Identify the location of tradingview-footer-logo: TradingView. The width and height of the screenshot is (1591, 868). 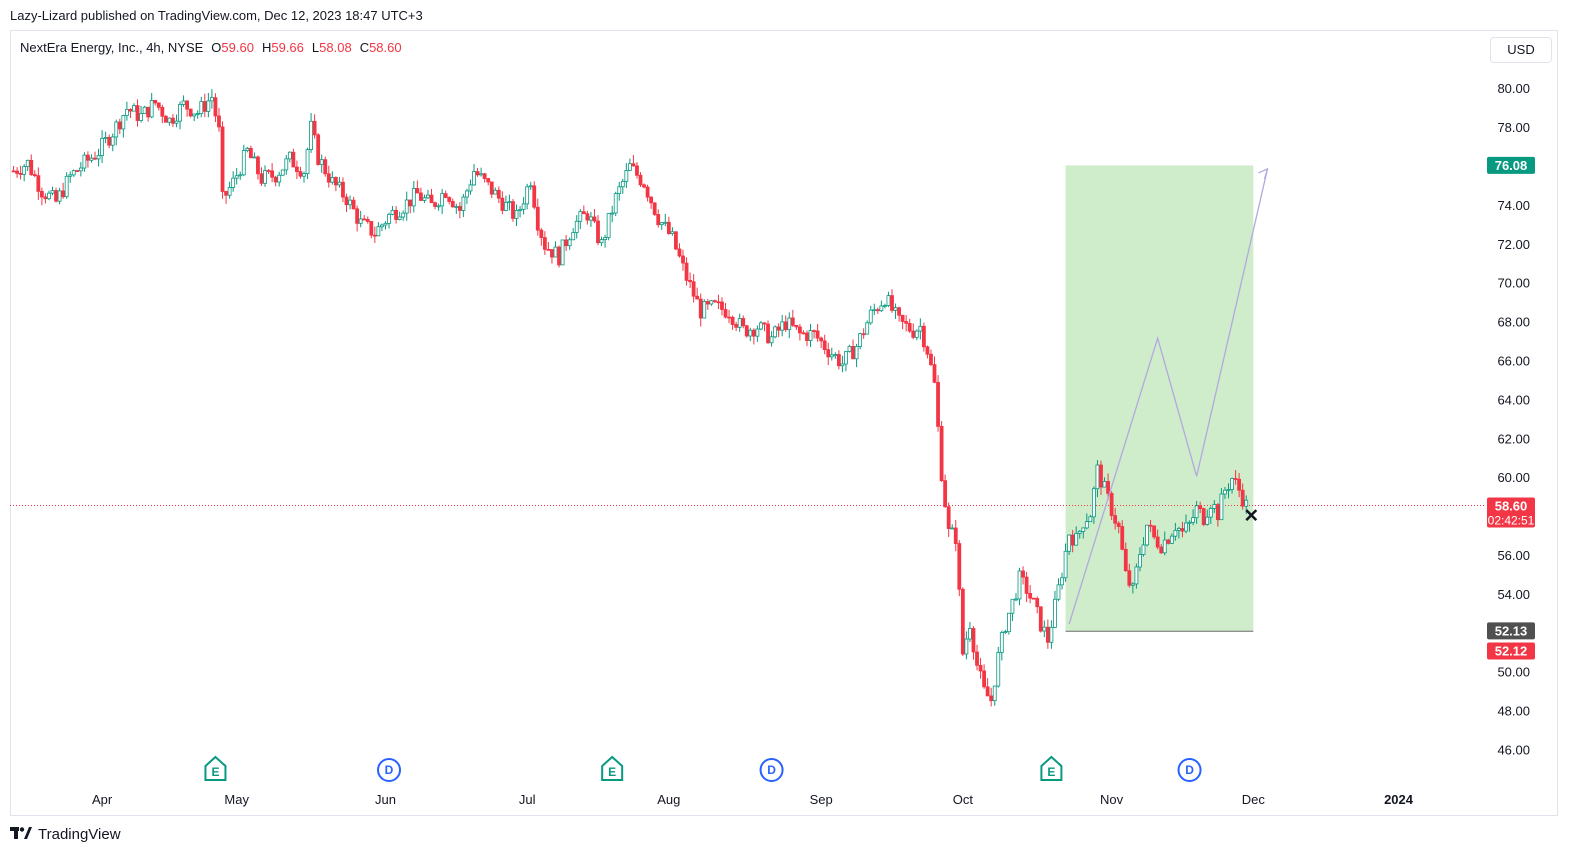
(65, 834).